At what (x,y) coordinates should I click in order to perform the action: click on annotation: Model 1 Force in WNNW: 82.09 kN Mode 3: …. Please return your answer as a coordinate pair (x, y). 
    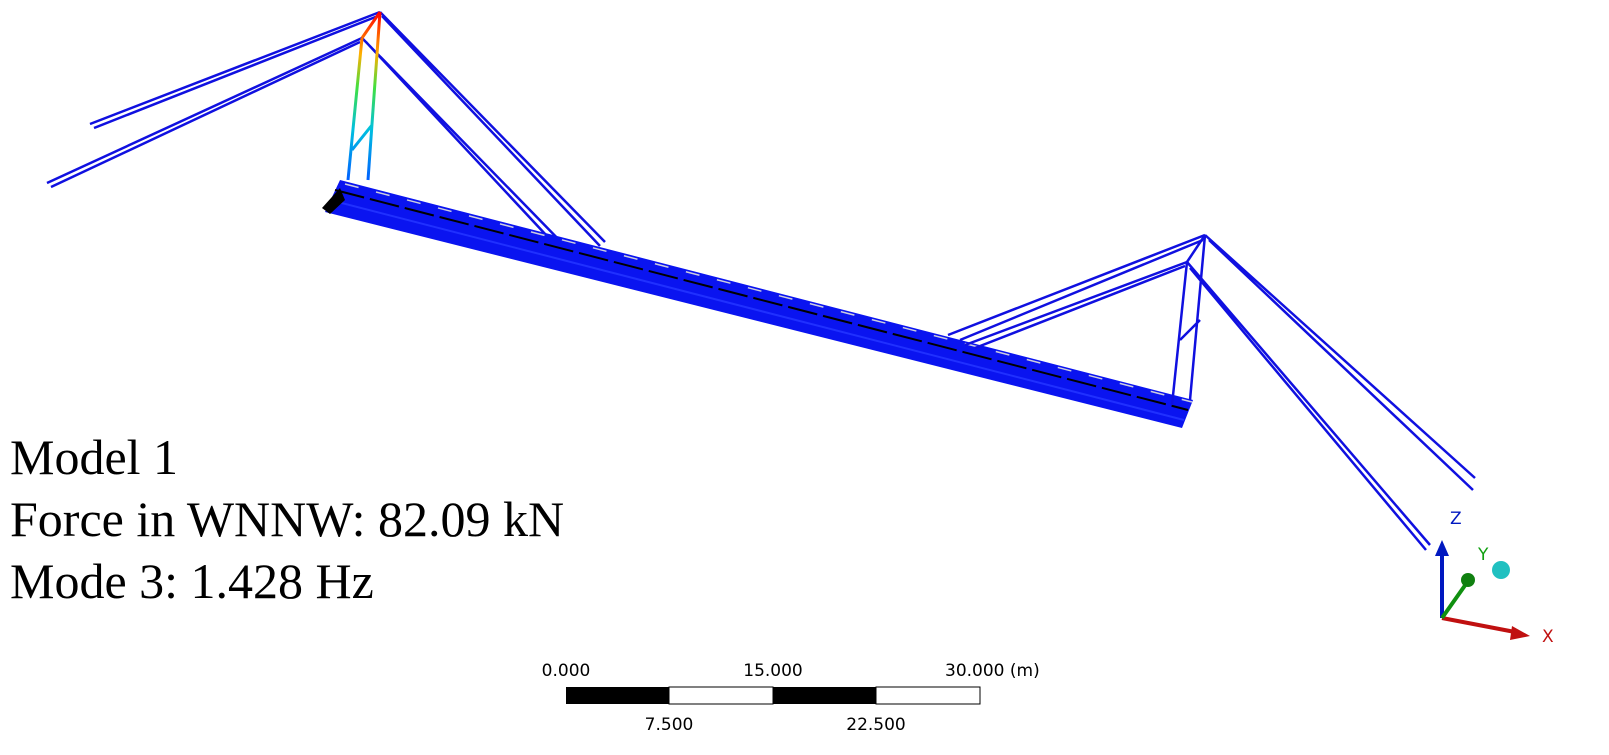
    Looking at the image, I should click on (287, 519).